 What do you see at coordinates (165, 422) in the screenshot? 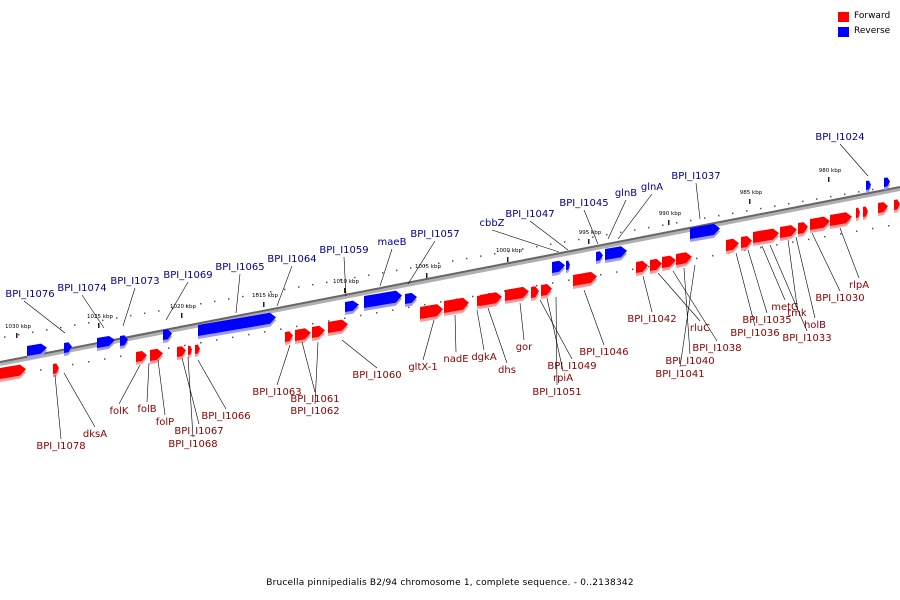
I see `label-folp: folP` at bounding box center [165, 422].